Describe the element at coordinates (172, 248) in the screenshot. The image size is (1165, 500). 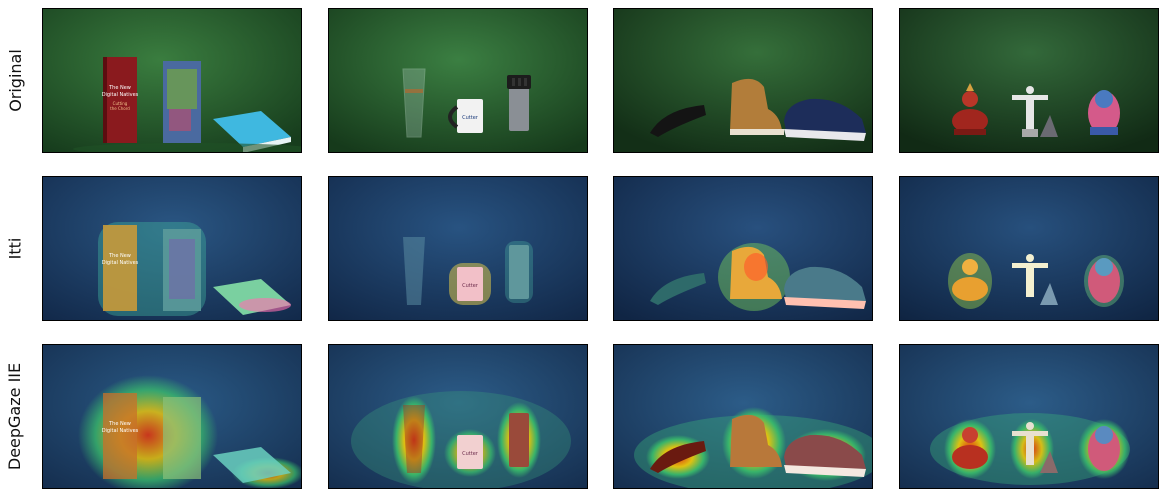
I see `panel-itti-books: The New Digital Natives` at that location.